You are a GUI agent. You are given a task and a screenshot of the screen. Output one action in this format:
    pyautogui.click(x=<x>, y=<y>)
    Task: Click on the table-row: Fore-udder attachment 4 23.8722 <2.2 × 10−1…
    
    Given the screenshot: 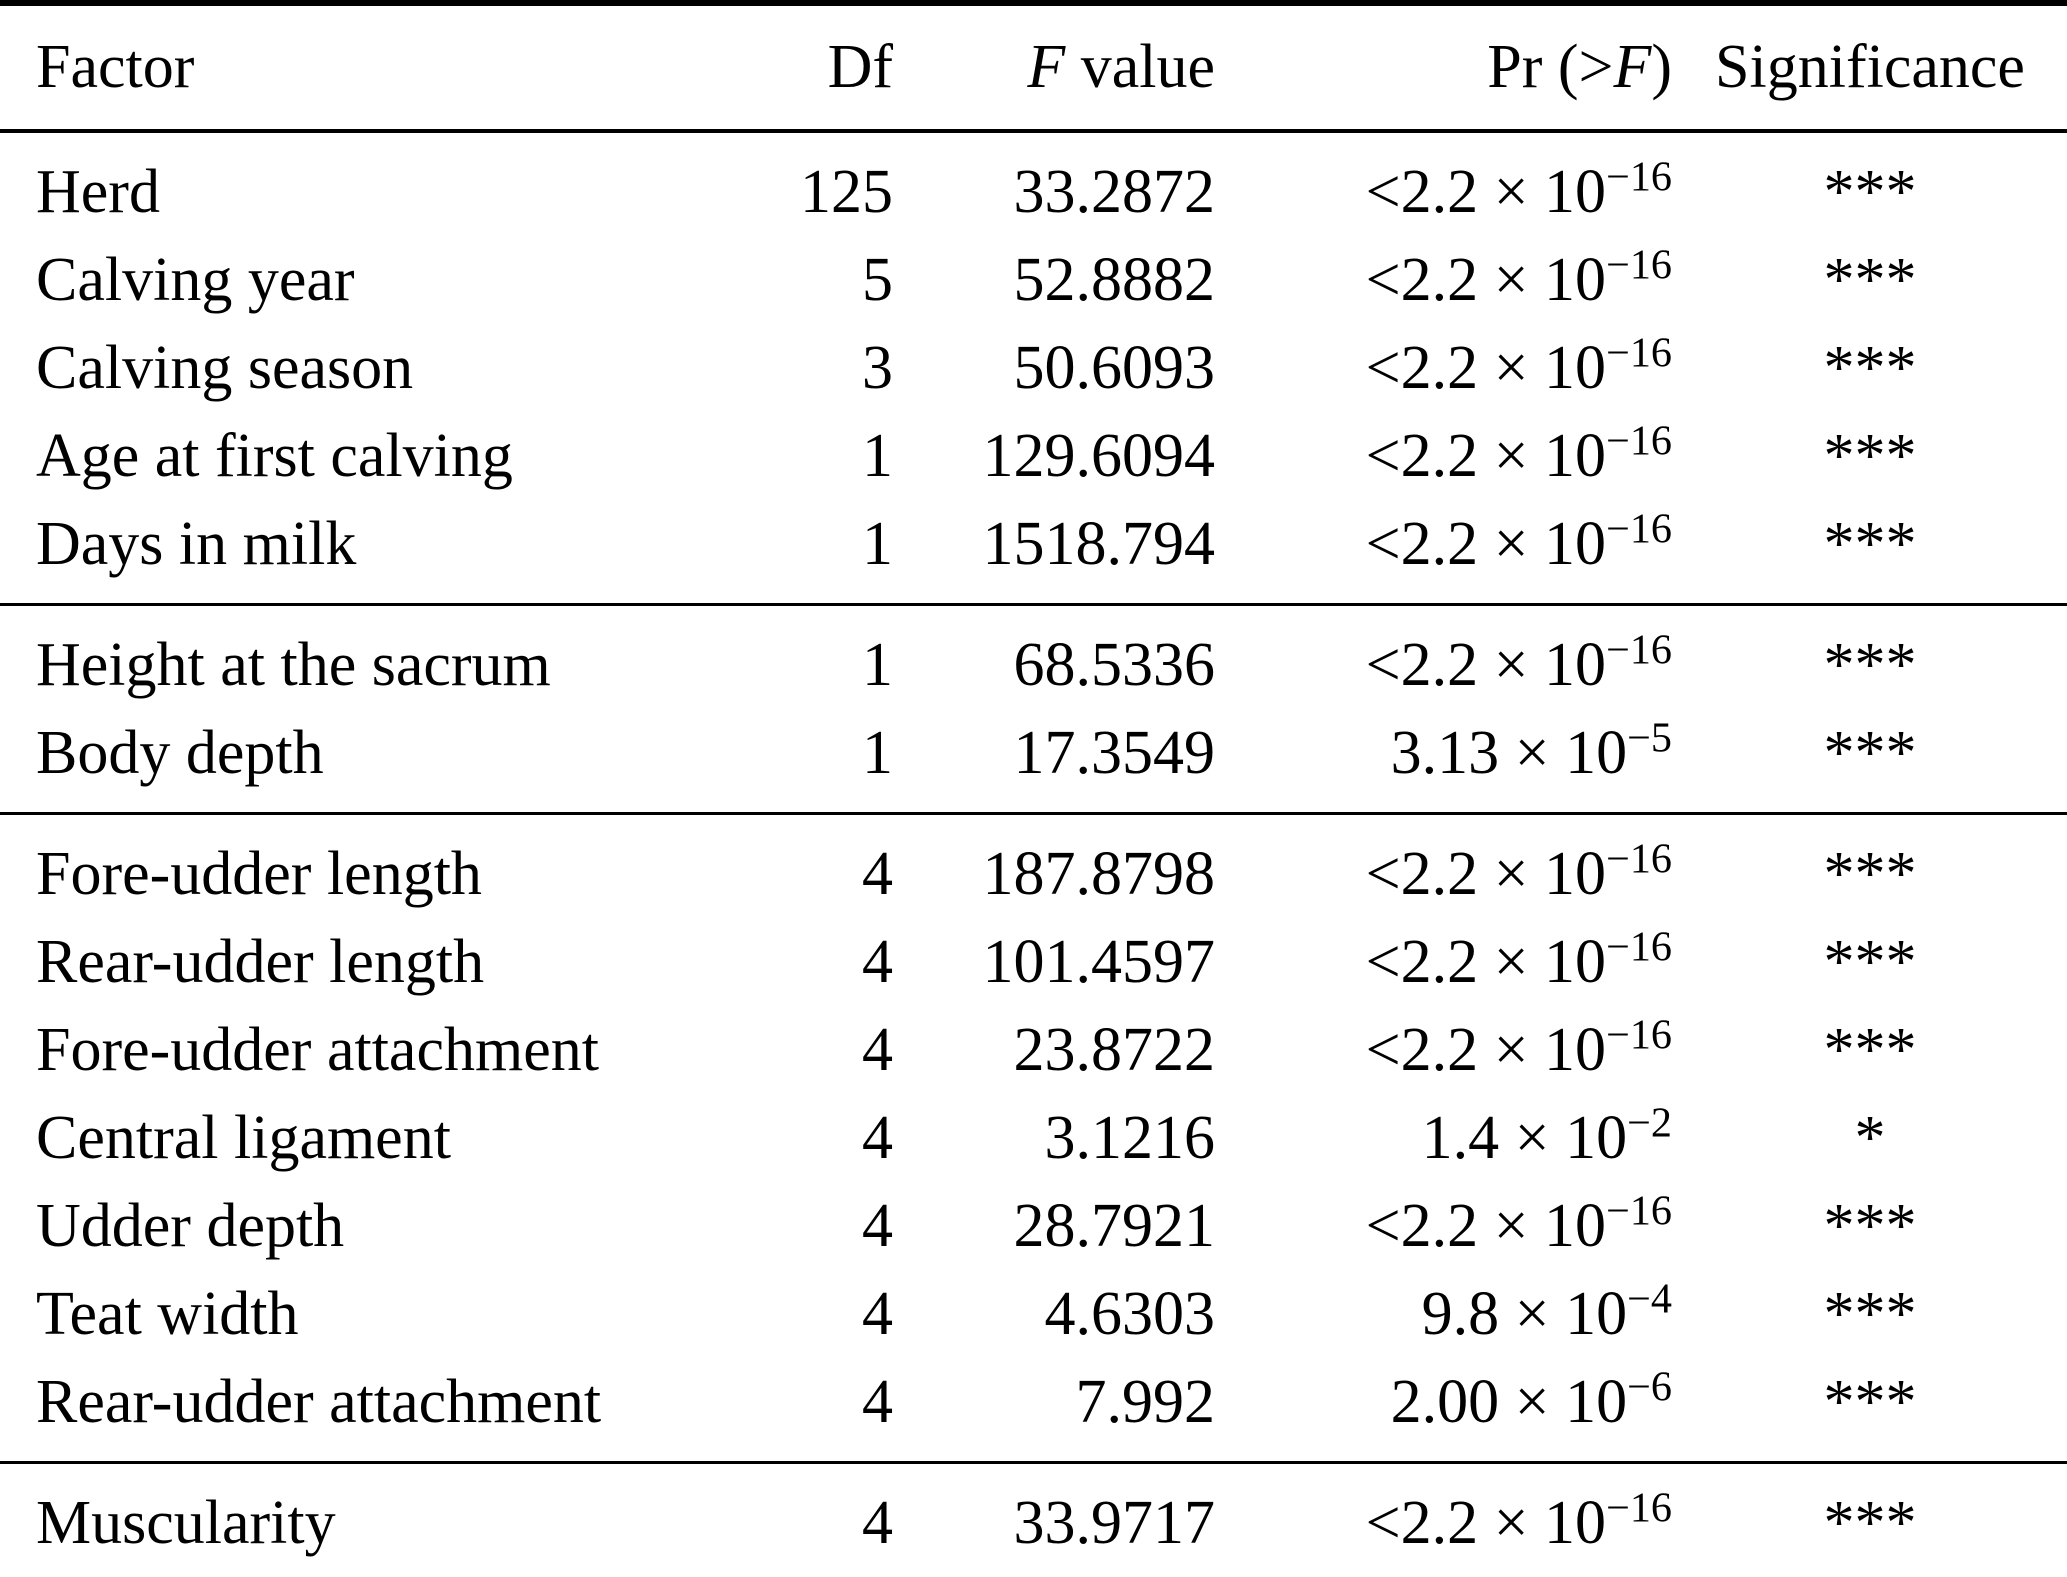 What is the action you would take?
    pyautogui.click(x=1033, y=1050)
    